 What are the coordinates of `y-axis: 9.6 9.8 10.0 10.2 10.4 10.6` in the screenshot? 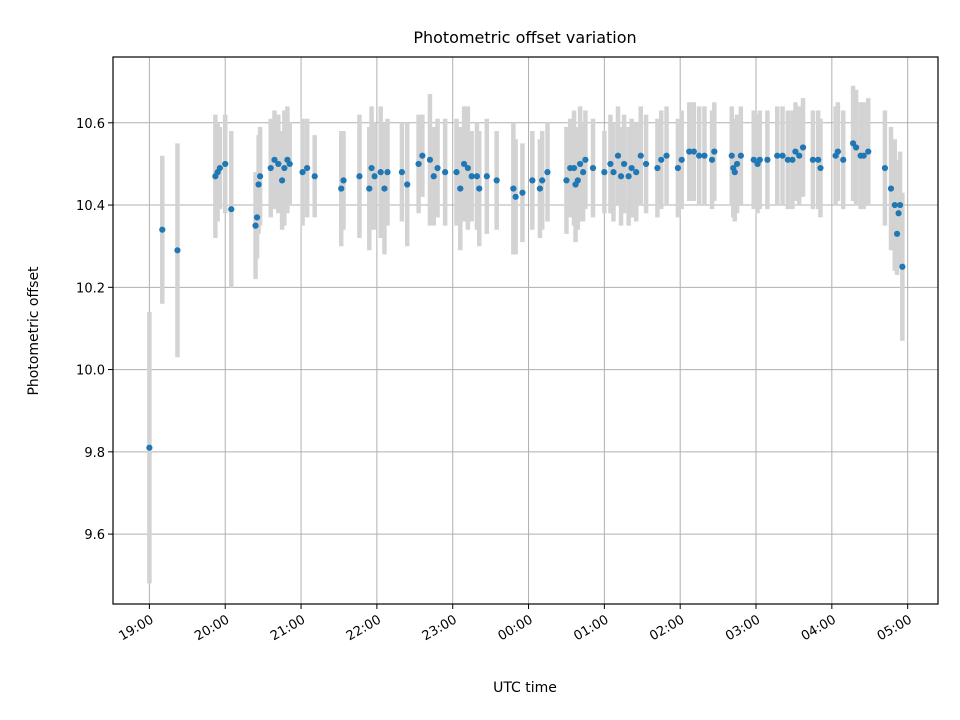 It's located at (94, 330).